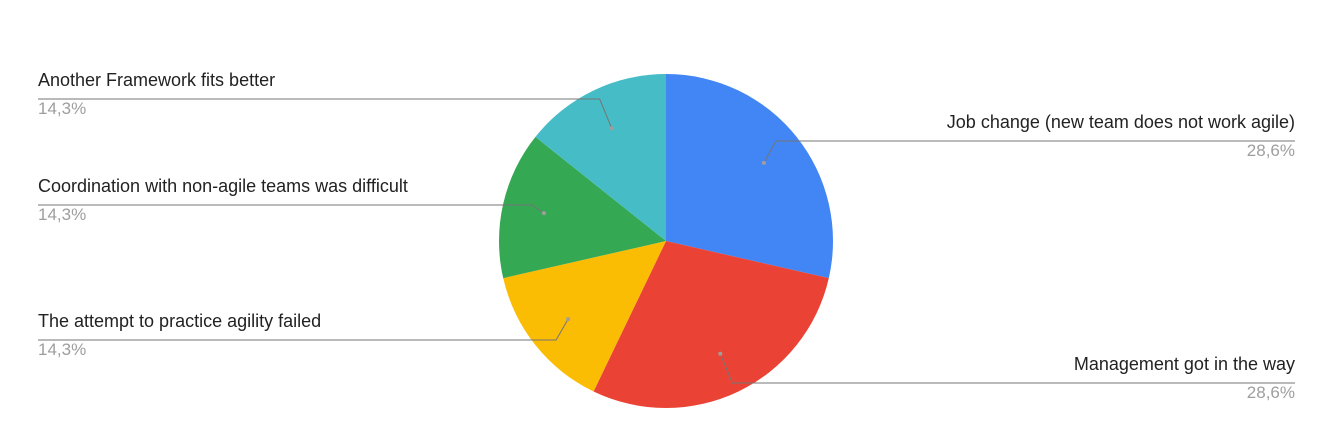 The height and width of the screenshot is (430, 1336). I want to click on slice-percent-the-attempt-to-practice-agility-failed: 14,3%, so click(62, 349).